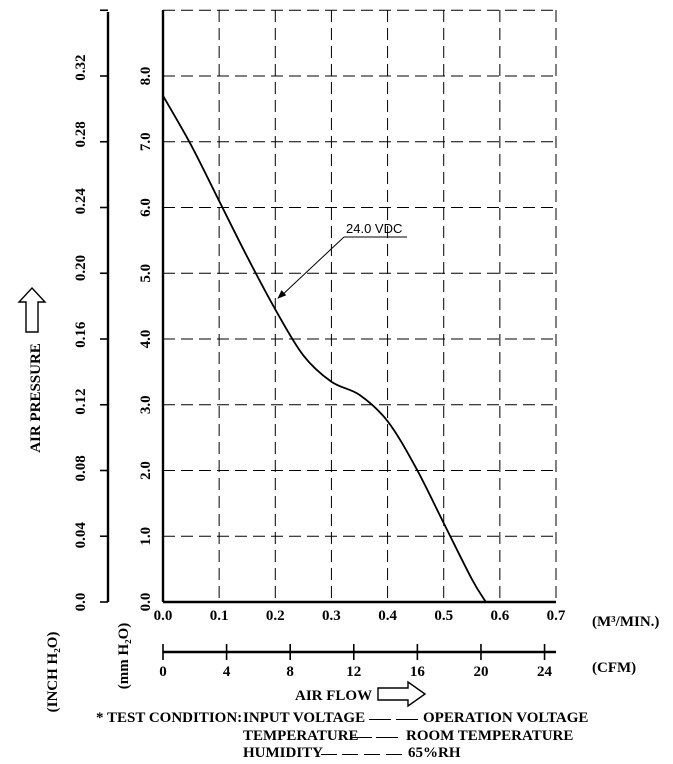 This screenshot has height=764, width=673. I want to click on x-tick-label-m3: 0.5, so click(443, 616).